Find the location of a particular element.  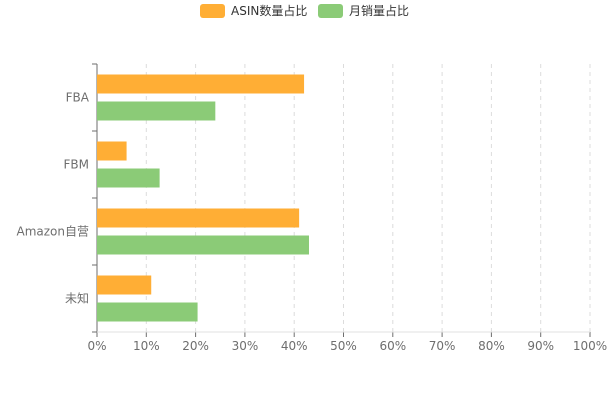

x-tick-label: 10% is located at coordinates (146, 346).